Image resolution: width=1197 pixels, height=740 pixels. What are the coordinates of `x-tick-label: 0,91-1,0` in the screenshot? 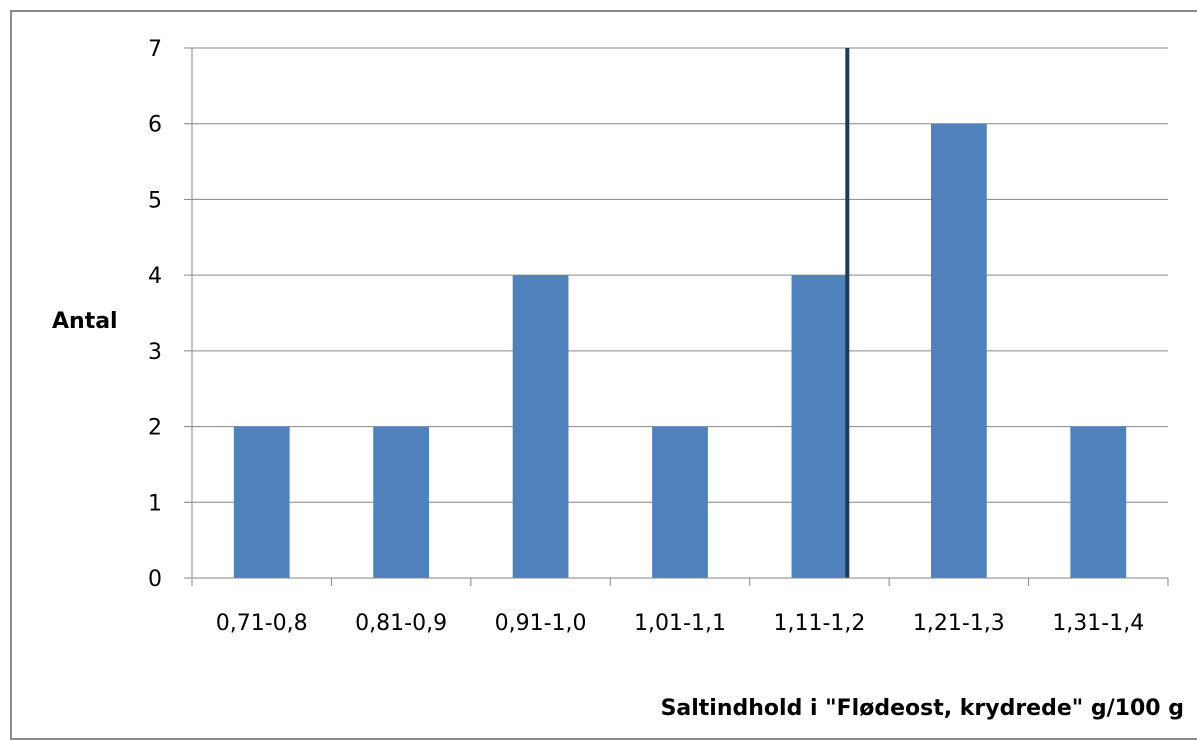 It's located at (541, 623).